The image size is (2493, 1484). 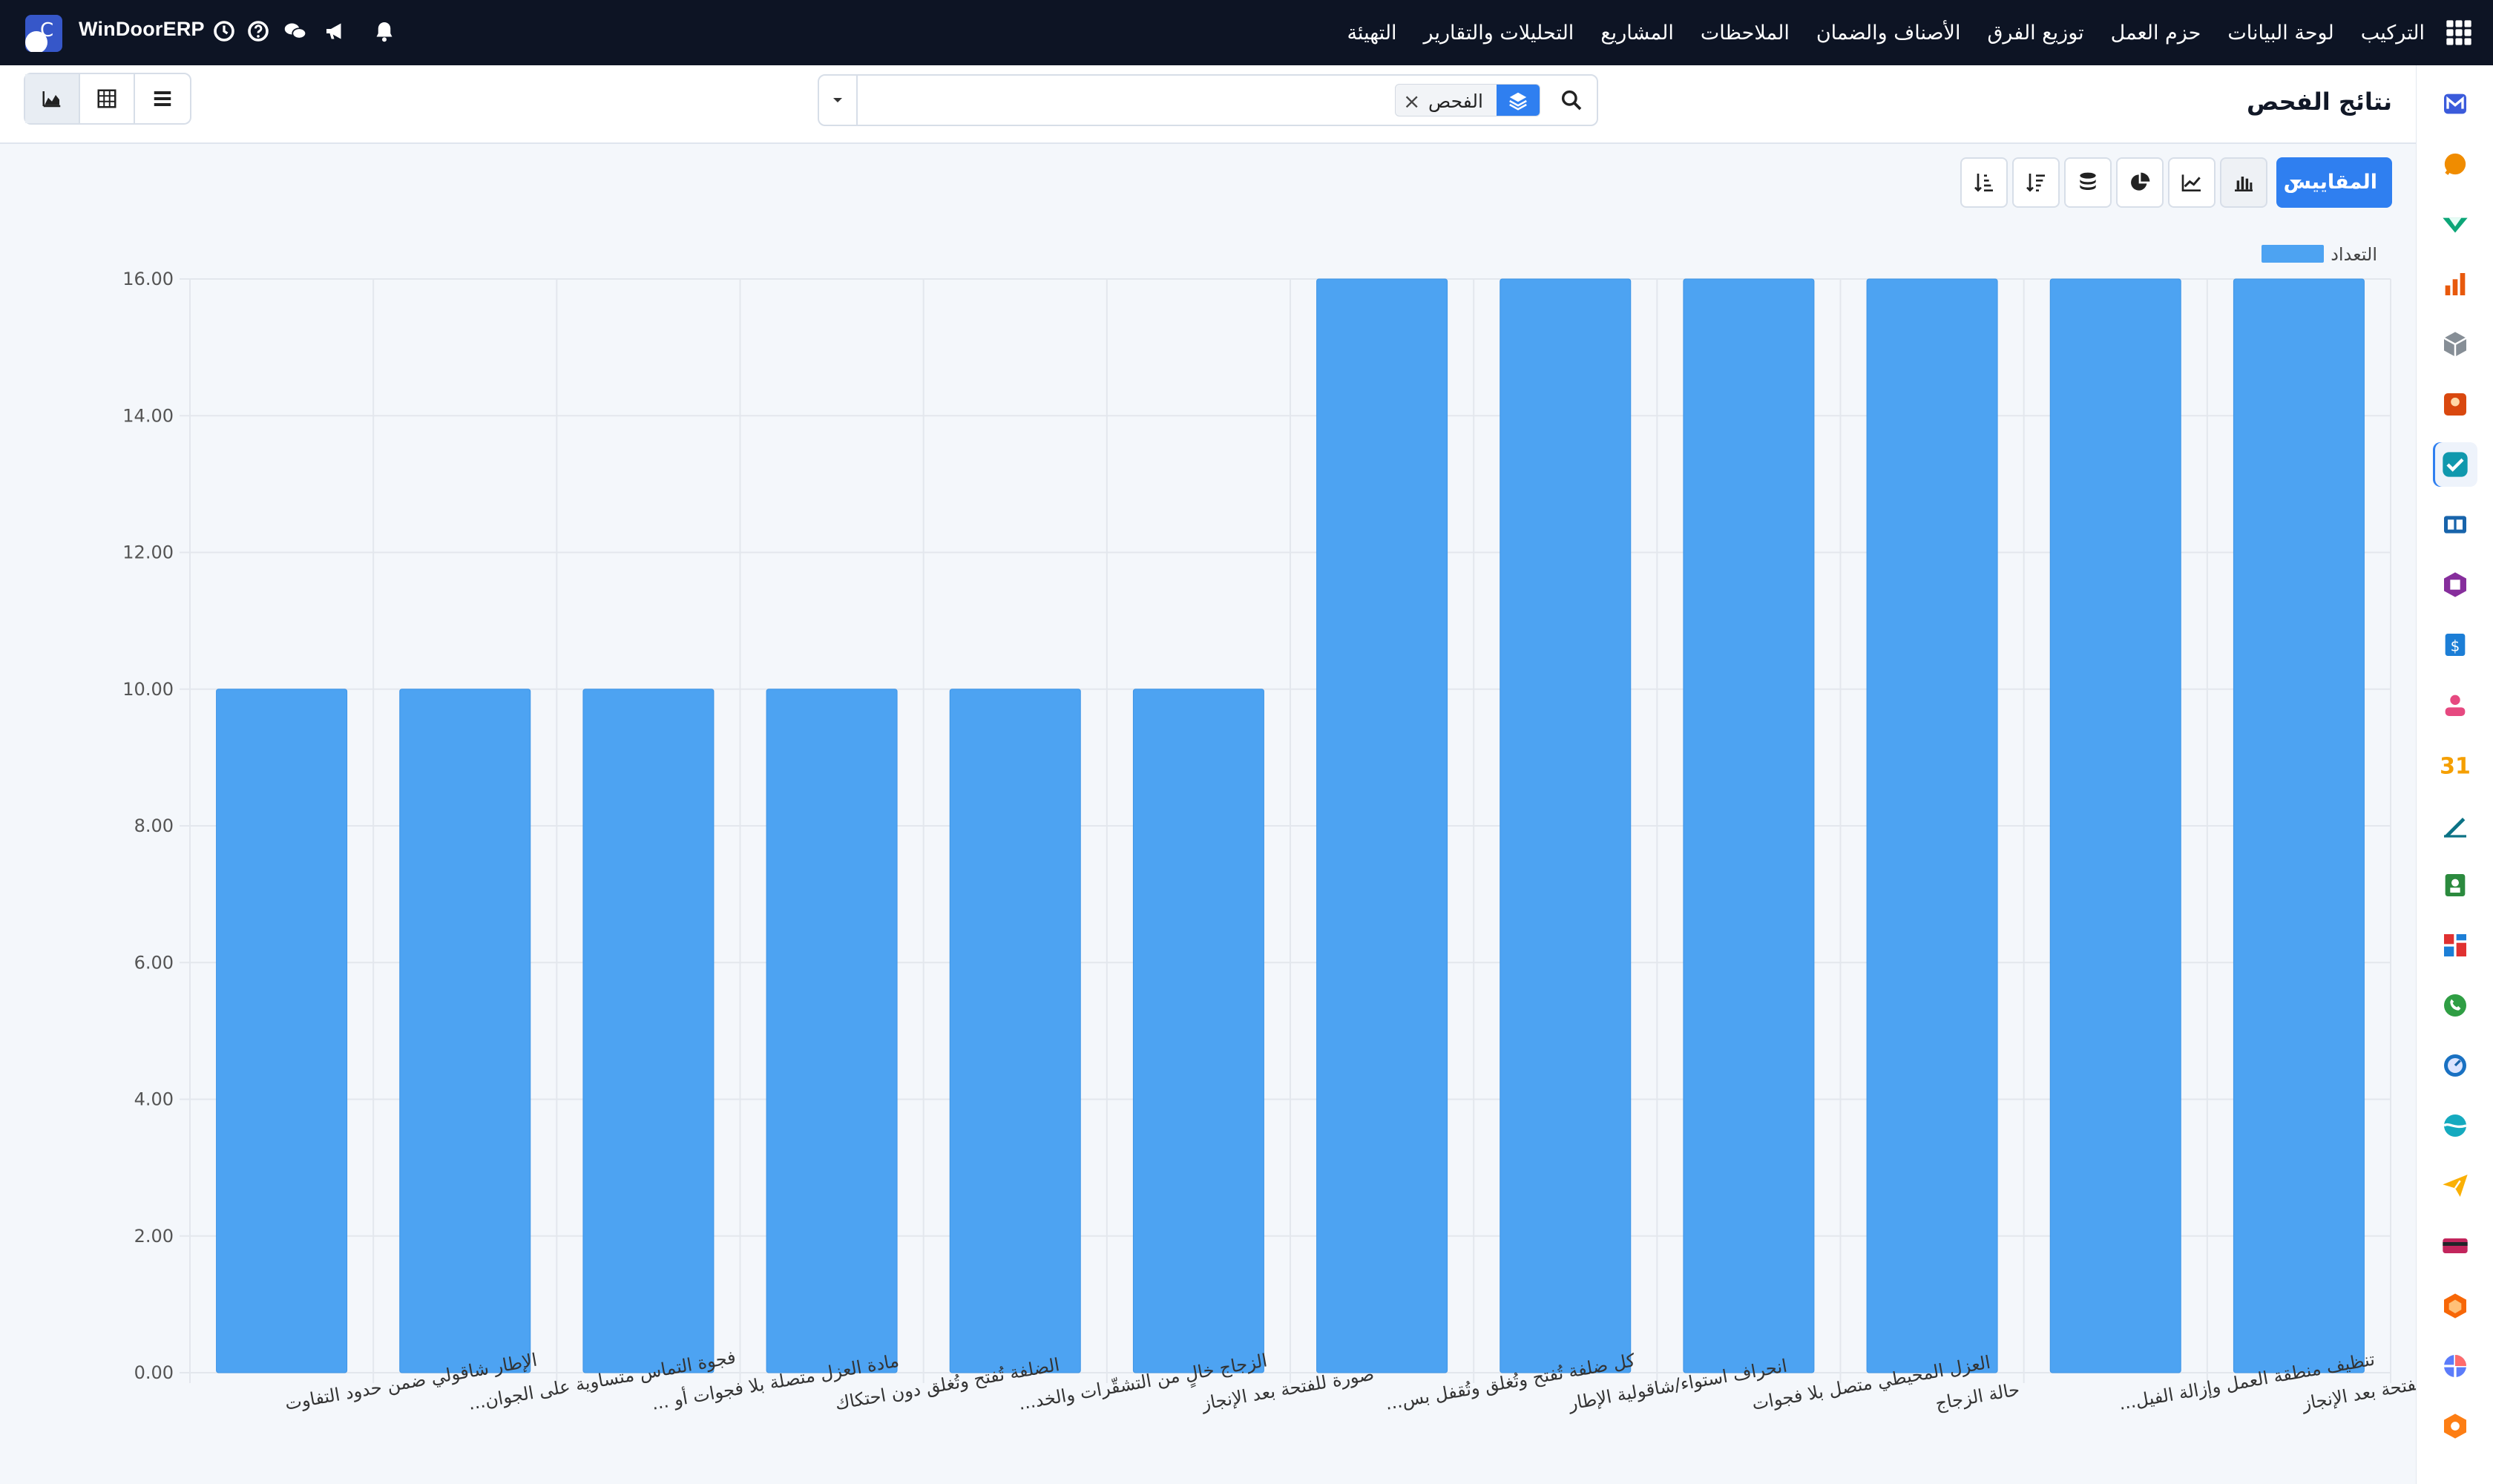 What do you see at coordinates (2455, 1306) in the screenshot?
I see `sidebar-odoo-app` at bounding box center [2455, 1306].